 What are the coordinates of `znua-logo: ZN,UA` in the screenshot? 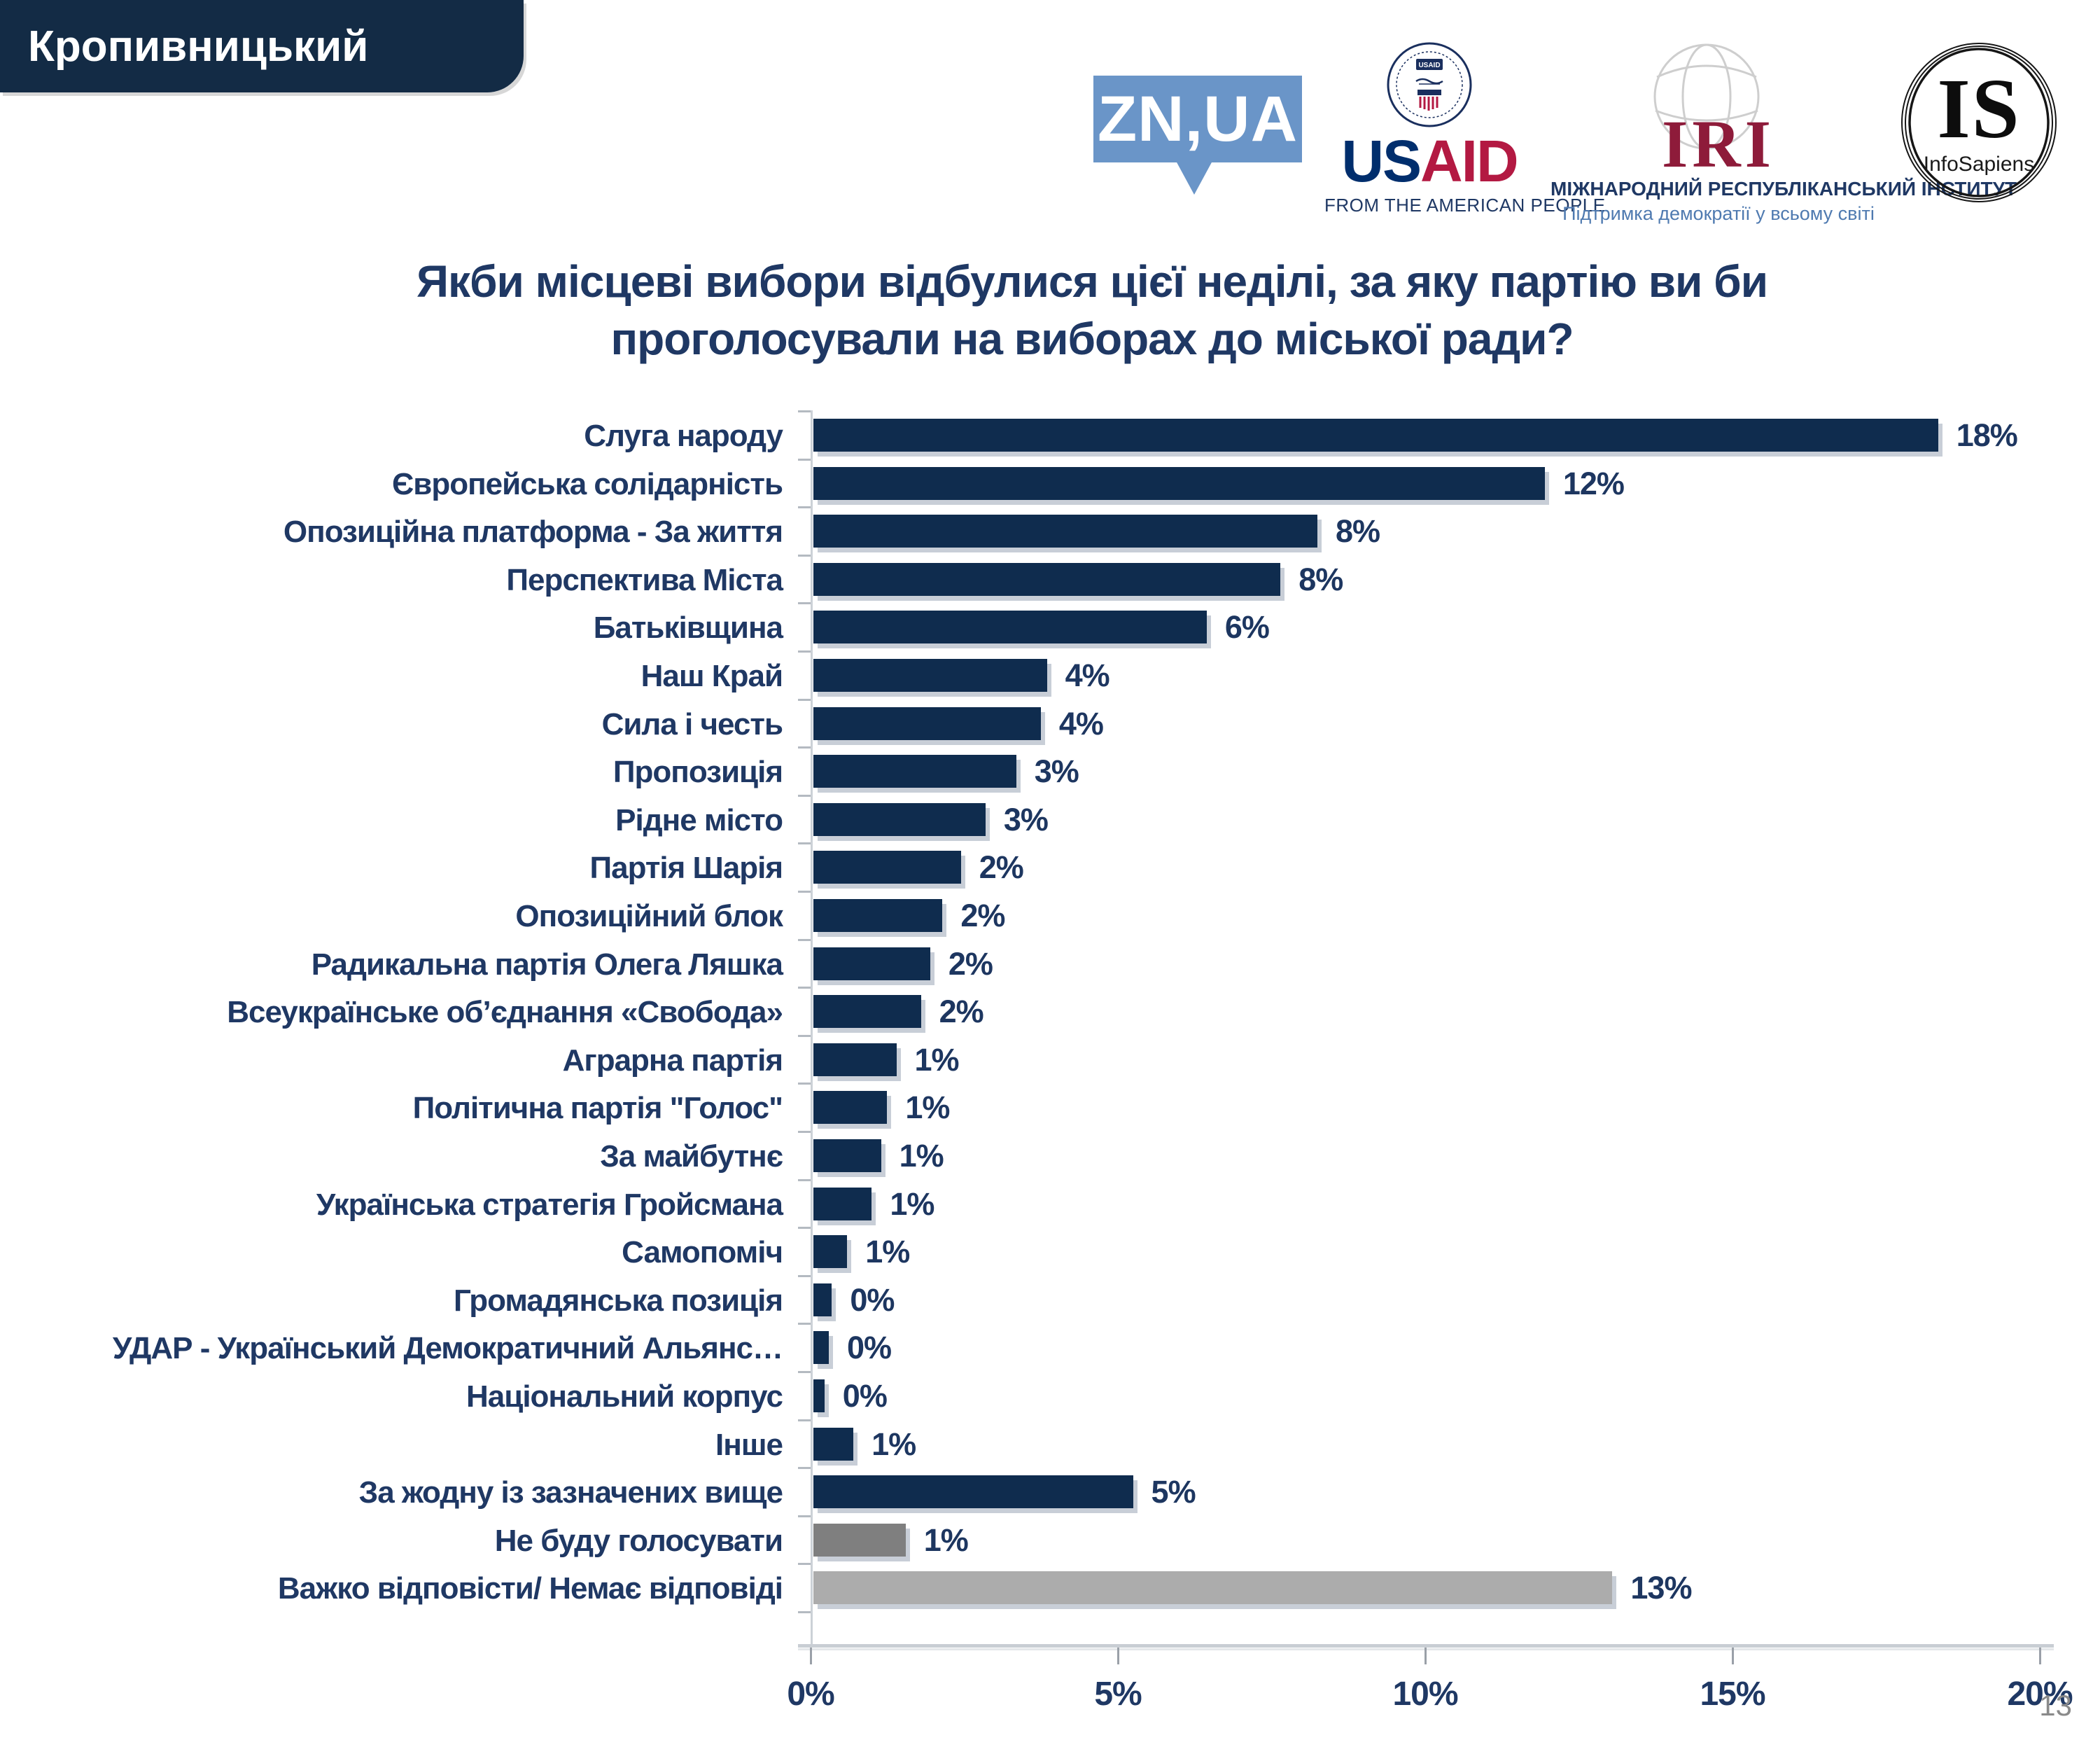 It's located at (1197, 135).